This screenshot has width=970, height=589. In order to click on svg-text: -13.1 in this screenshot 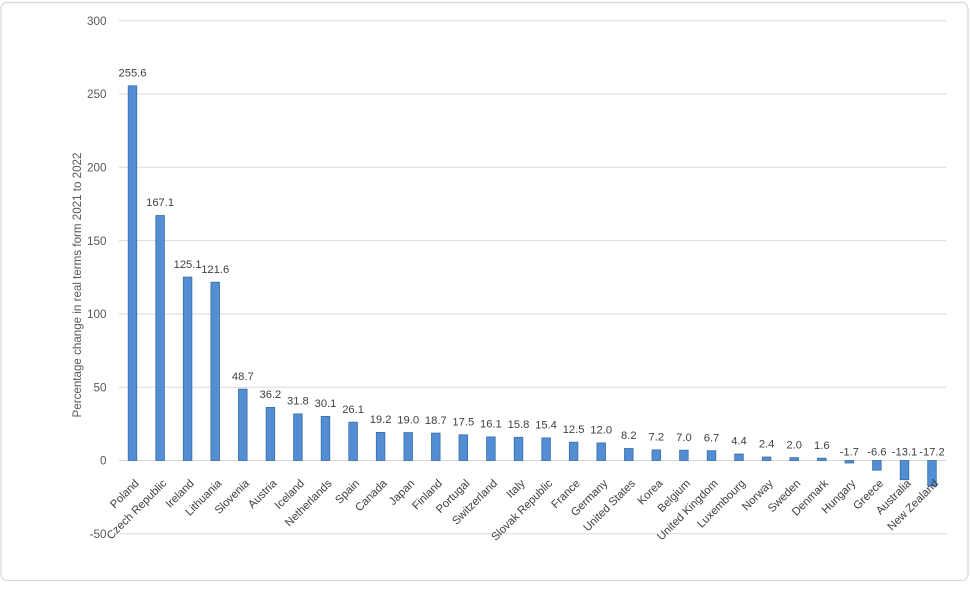, I will do `click(905, 453)`.